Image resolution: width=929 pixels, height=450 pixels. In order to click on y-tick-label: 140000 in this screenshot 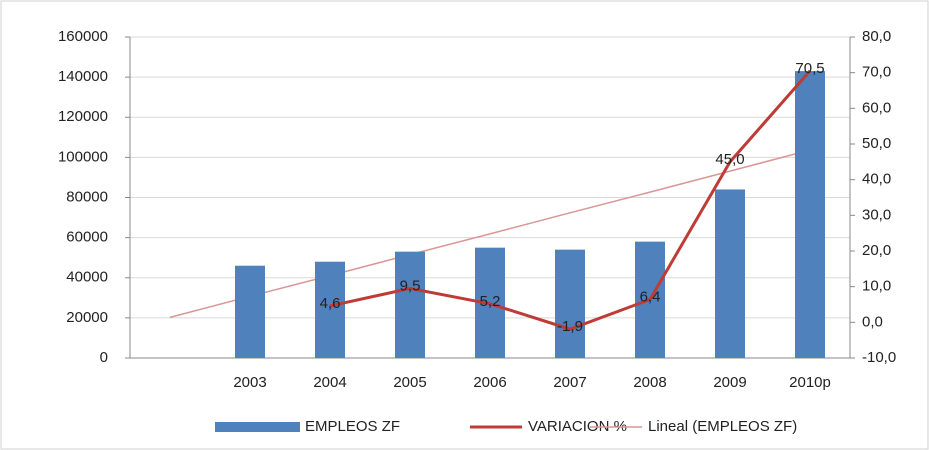, I will do `click(83, 76)`.